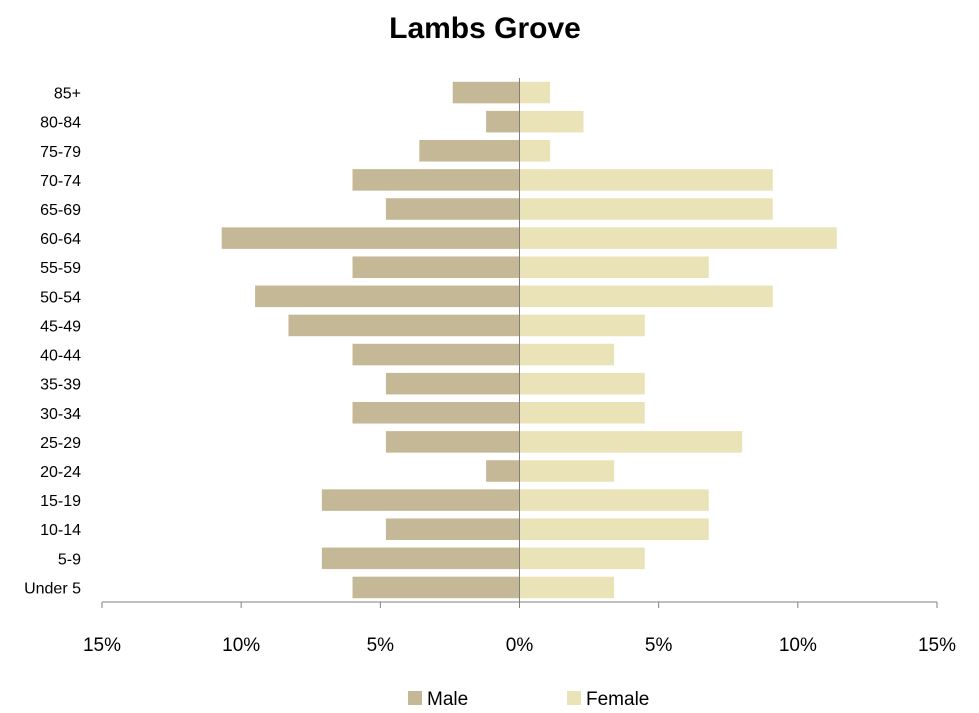 Image resolution: width=979 pixels, height=713 pixels. Describe the element at coordinates (60, 152) in the screenshot. I see `category-label: 75-79` at that location.